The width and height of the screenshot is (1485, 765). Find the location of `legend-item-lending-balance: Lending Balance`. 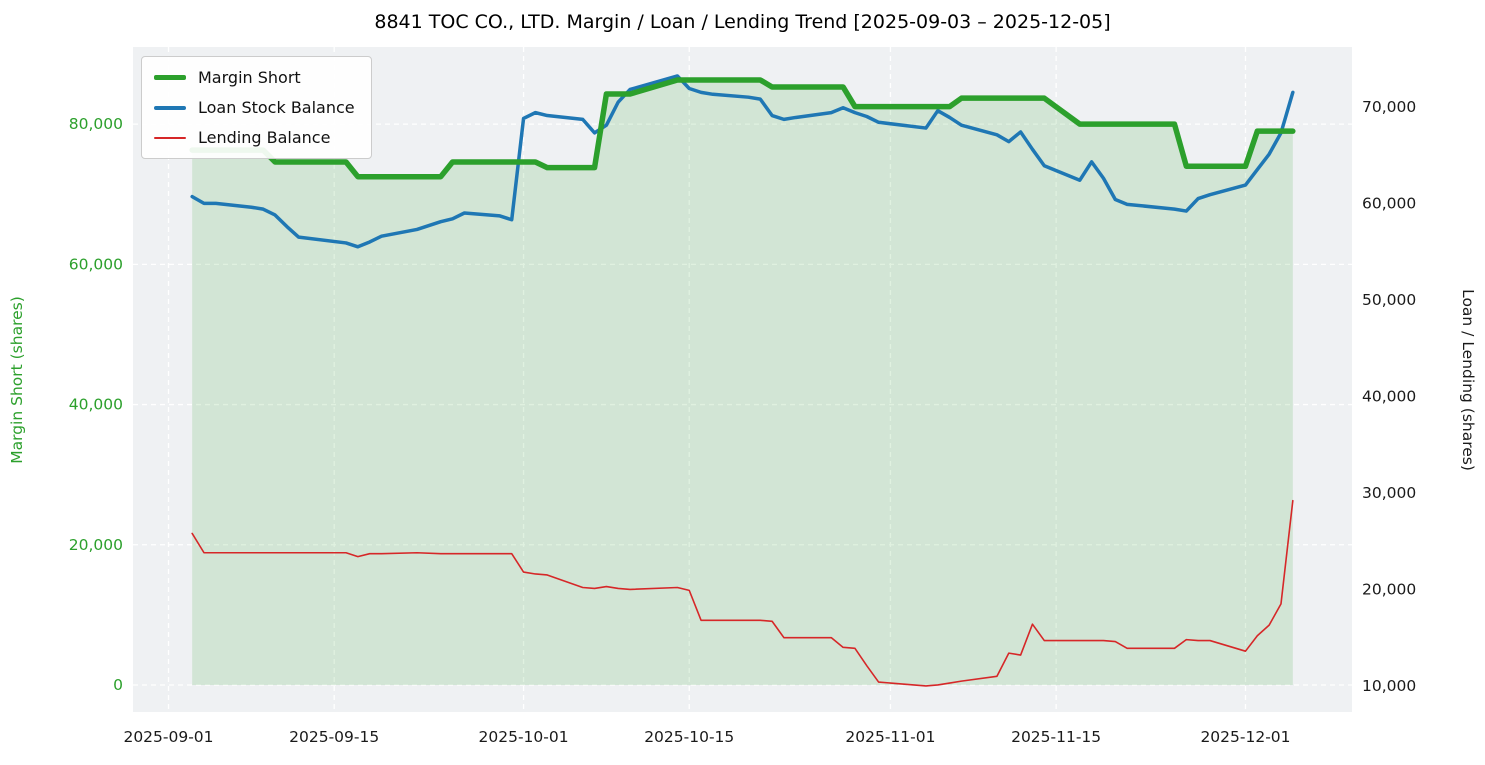

legend-item-lending-balance: Lending Balance is located at coordinates (254, 137).